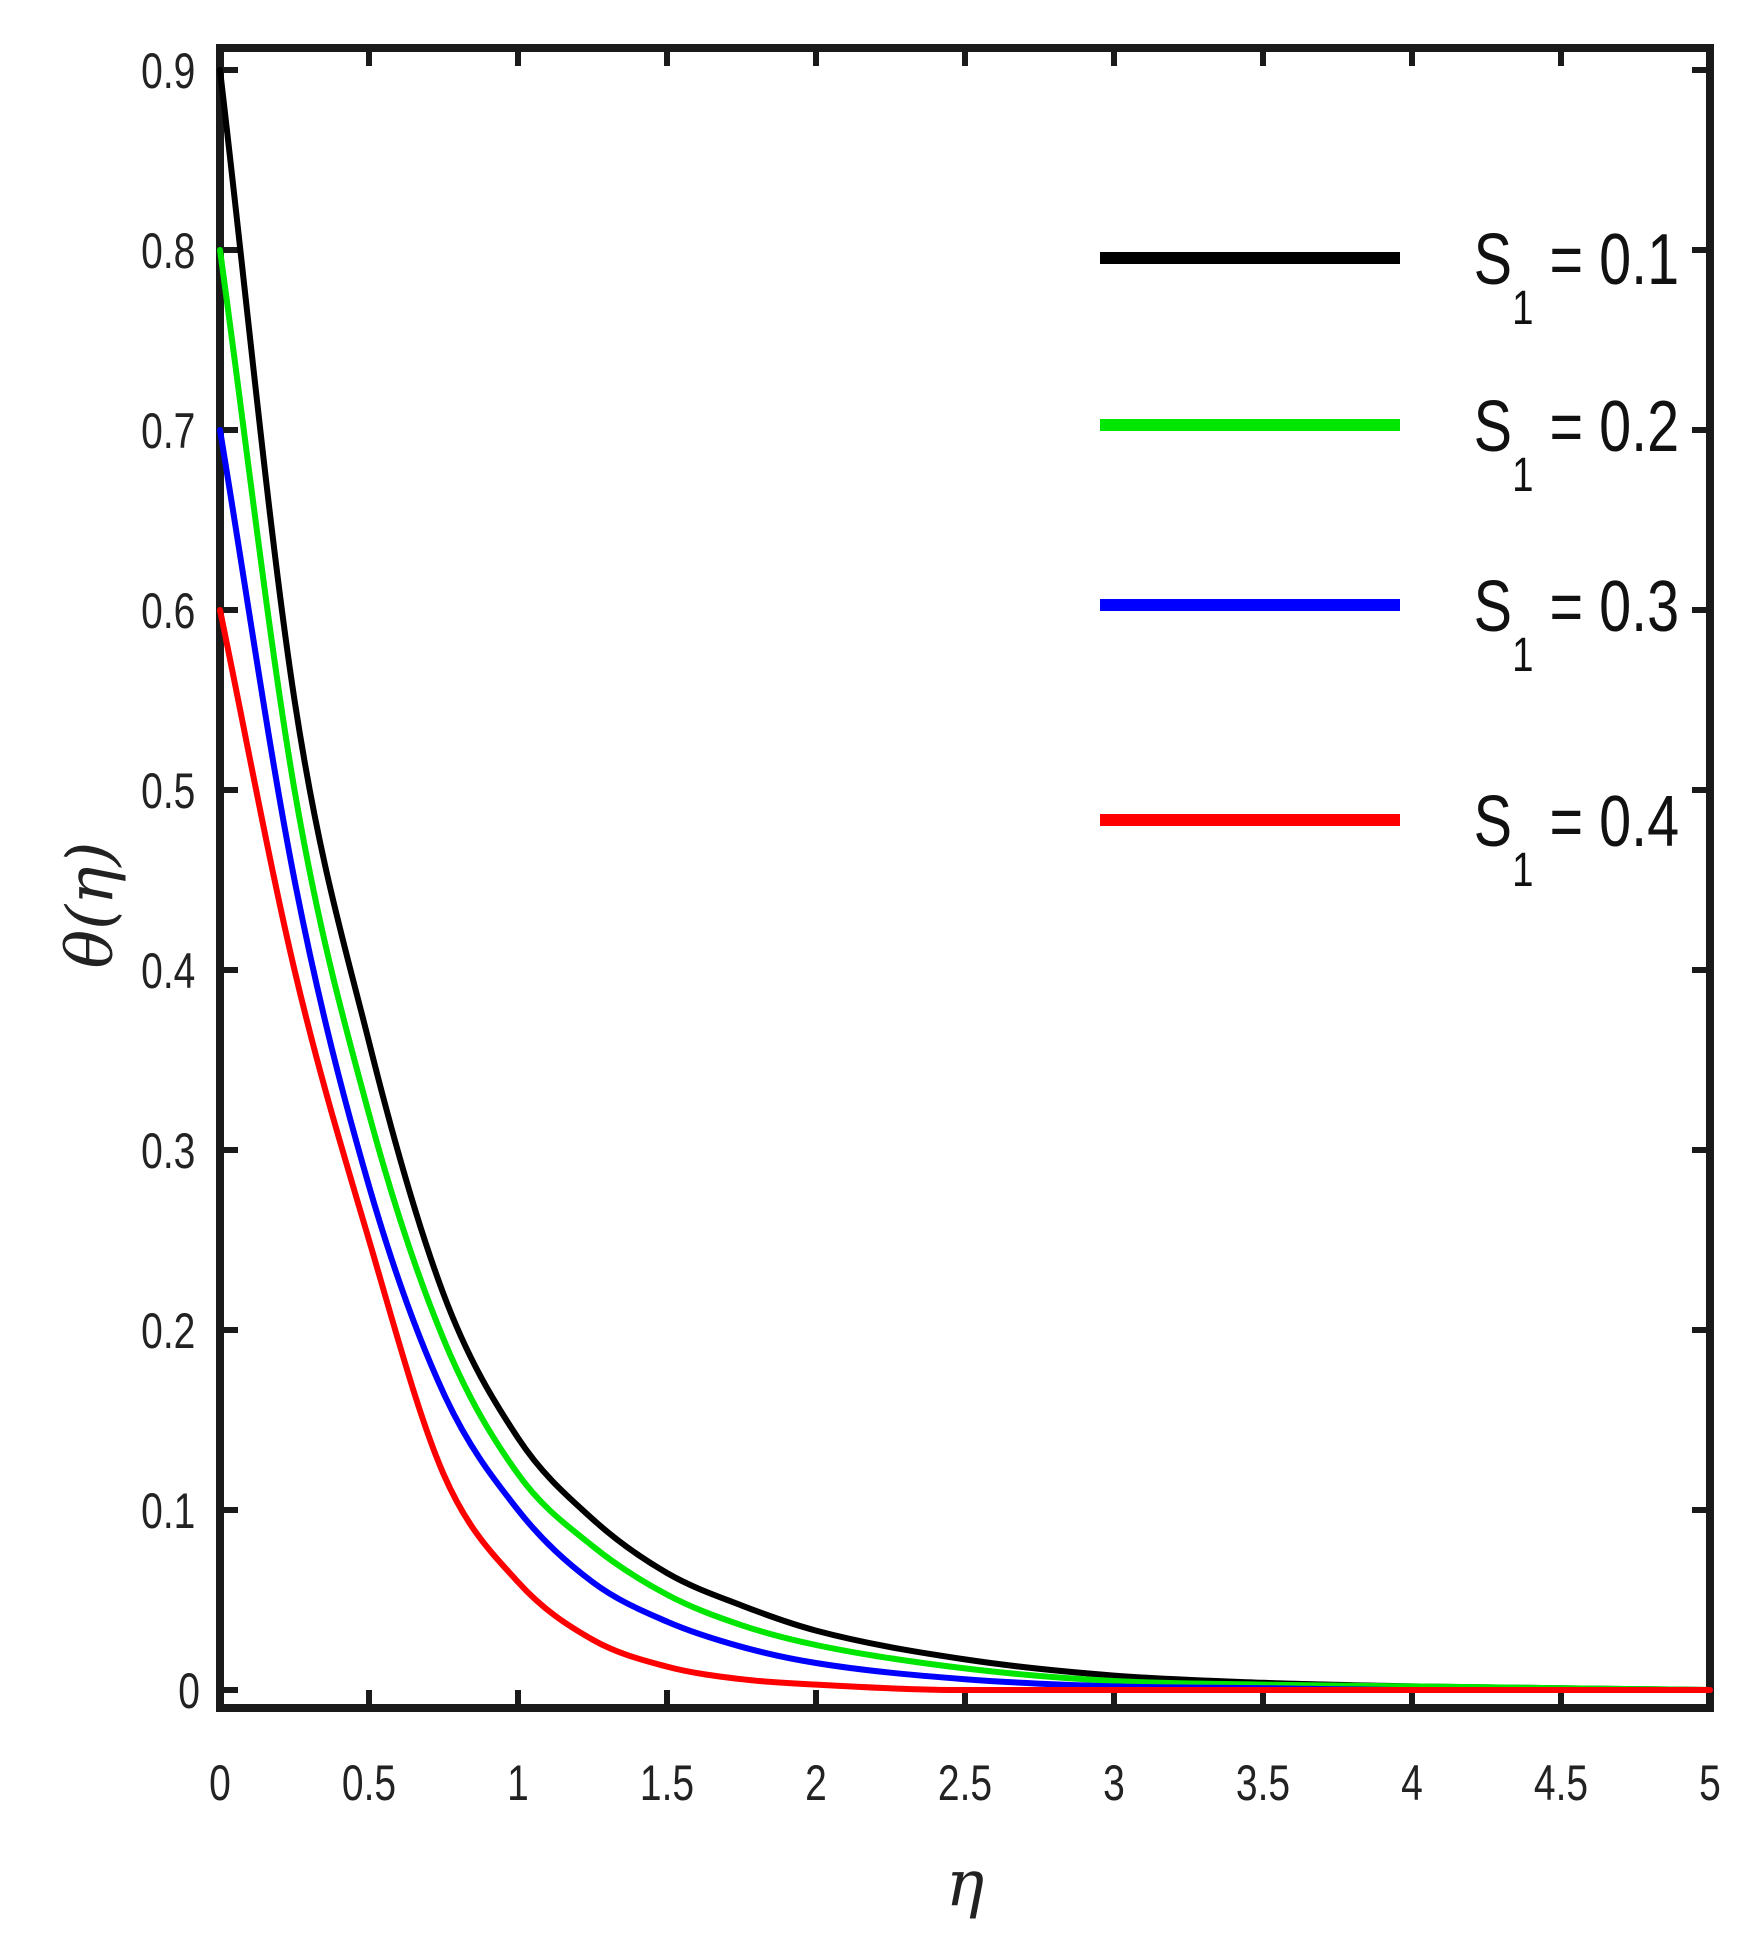  Describe the element at coordinates (168, 70) in the screenshot. I see `y-tick-label: 0.9` at that location.